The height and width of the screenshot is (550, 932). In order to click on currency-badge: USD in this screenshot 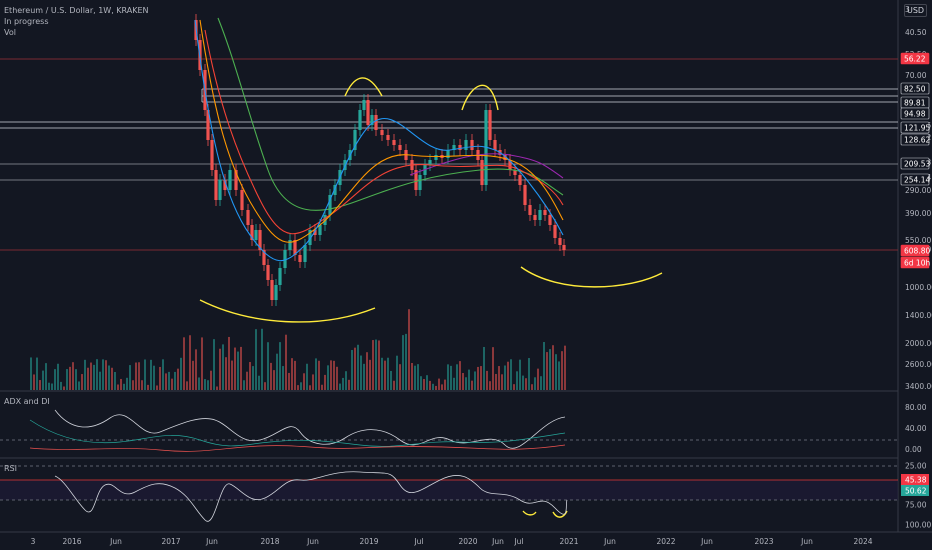, I will do `click(916, 10)`.